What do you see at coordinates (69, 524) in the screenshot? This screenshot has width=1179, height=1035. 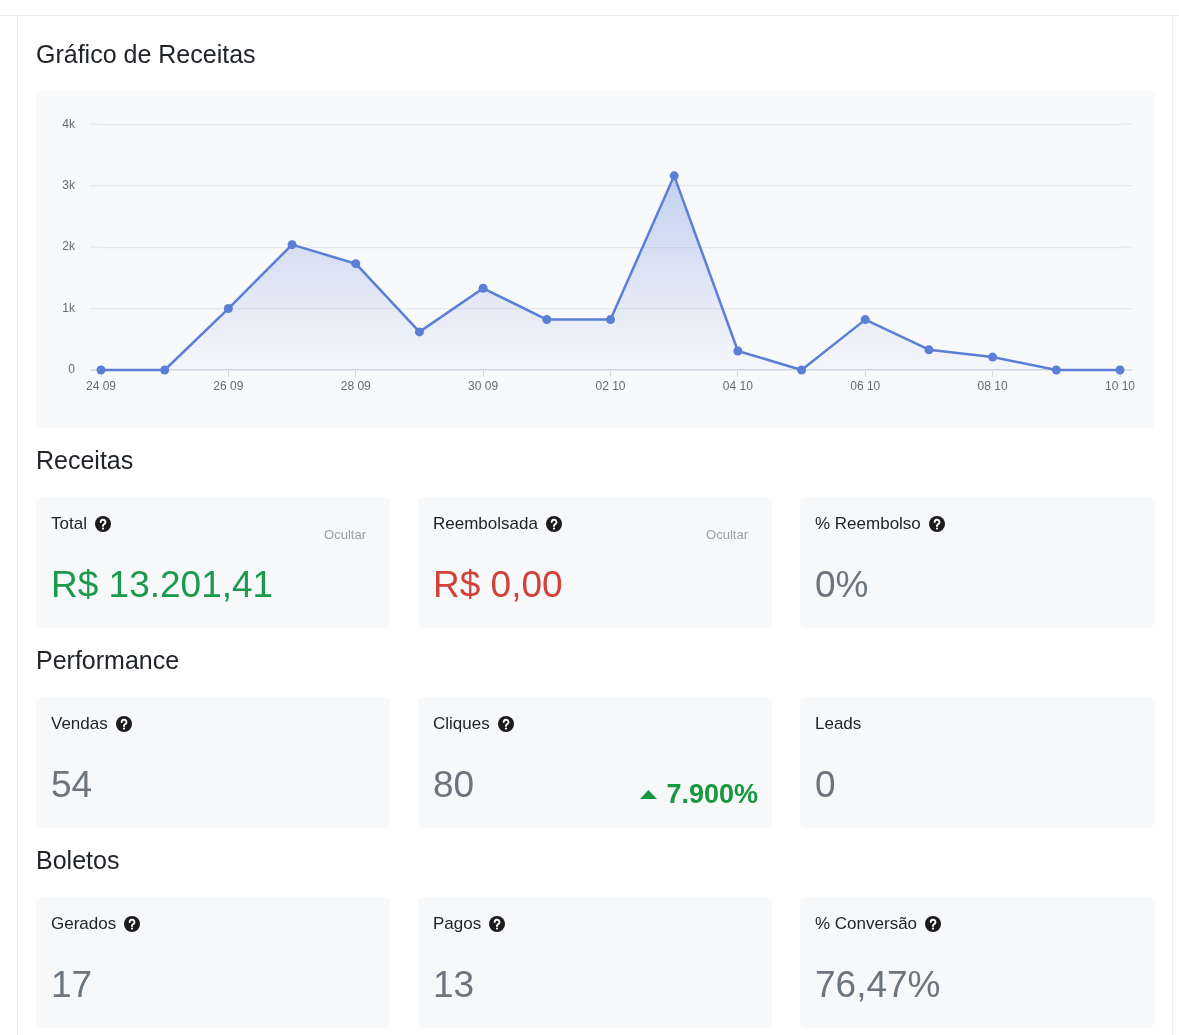 I see `category-label: Total` at bounding box center [69, 524].